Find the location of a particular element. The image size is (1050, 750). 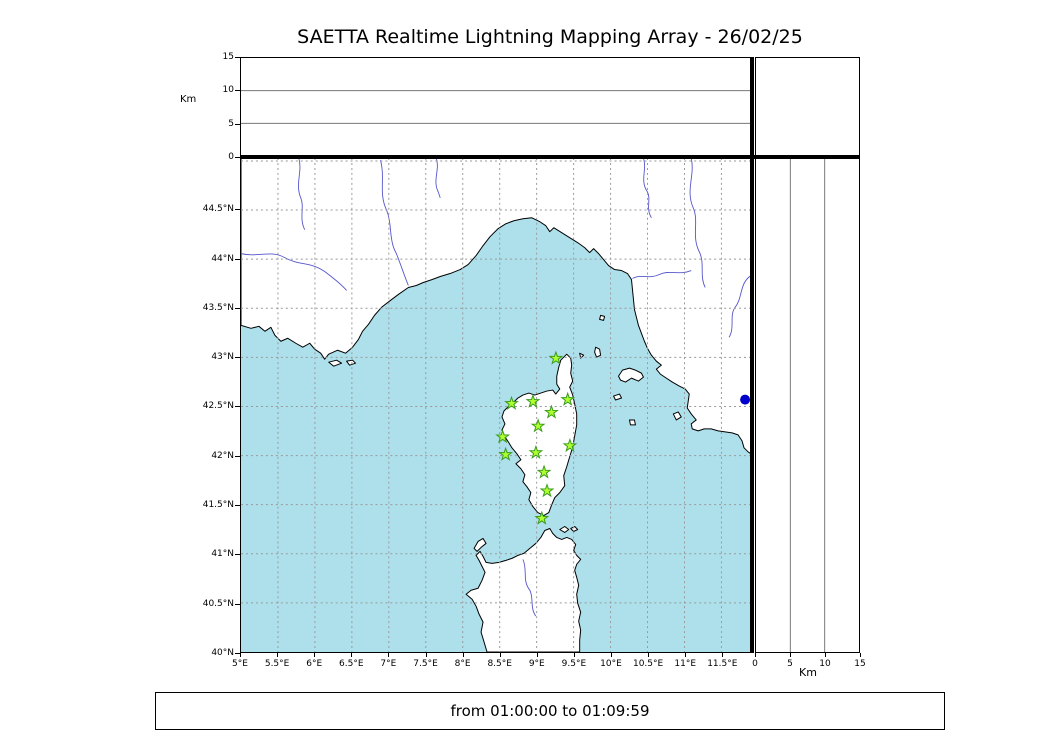

giglio-island is located at coordinates (677, 416).